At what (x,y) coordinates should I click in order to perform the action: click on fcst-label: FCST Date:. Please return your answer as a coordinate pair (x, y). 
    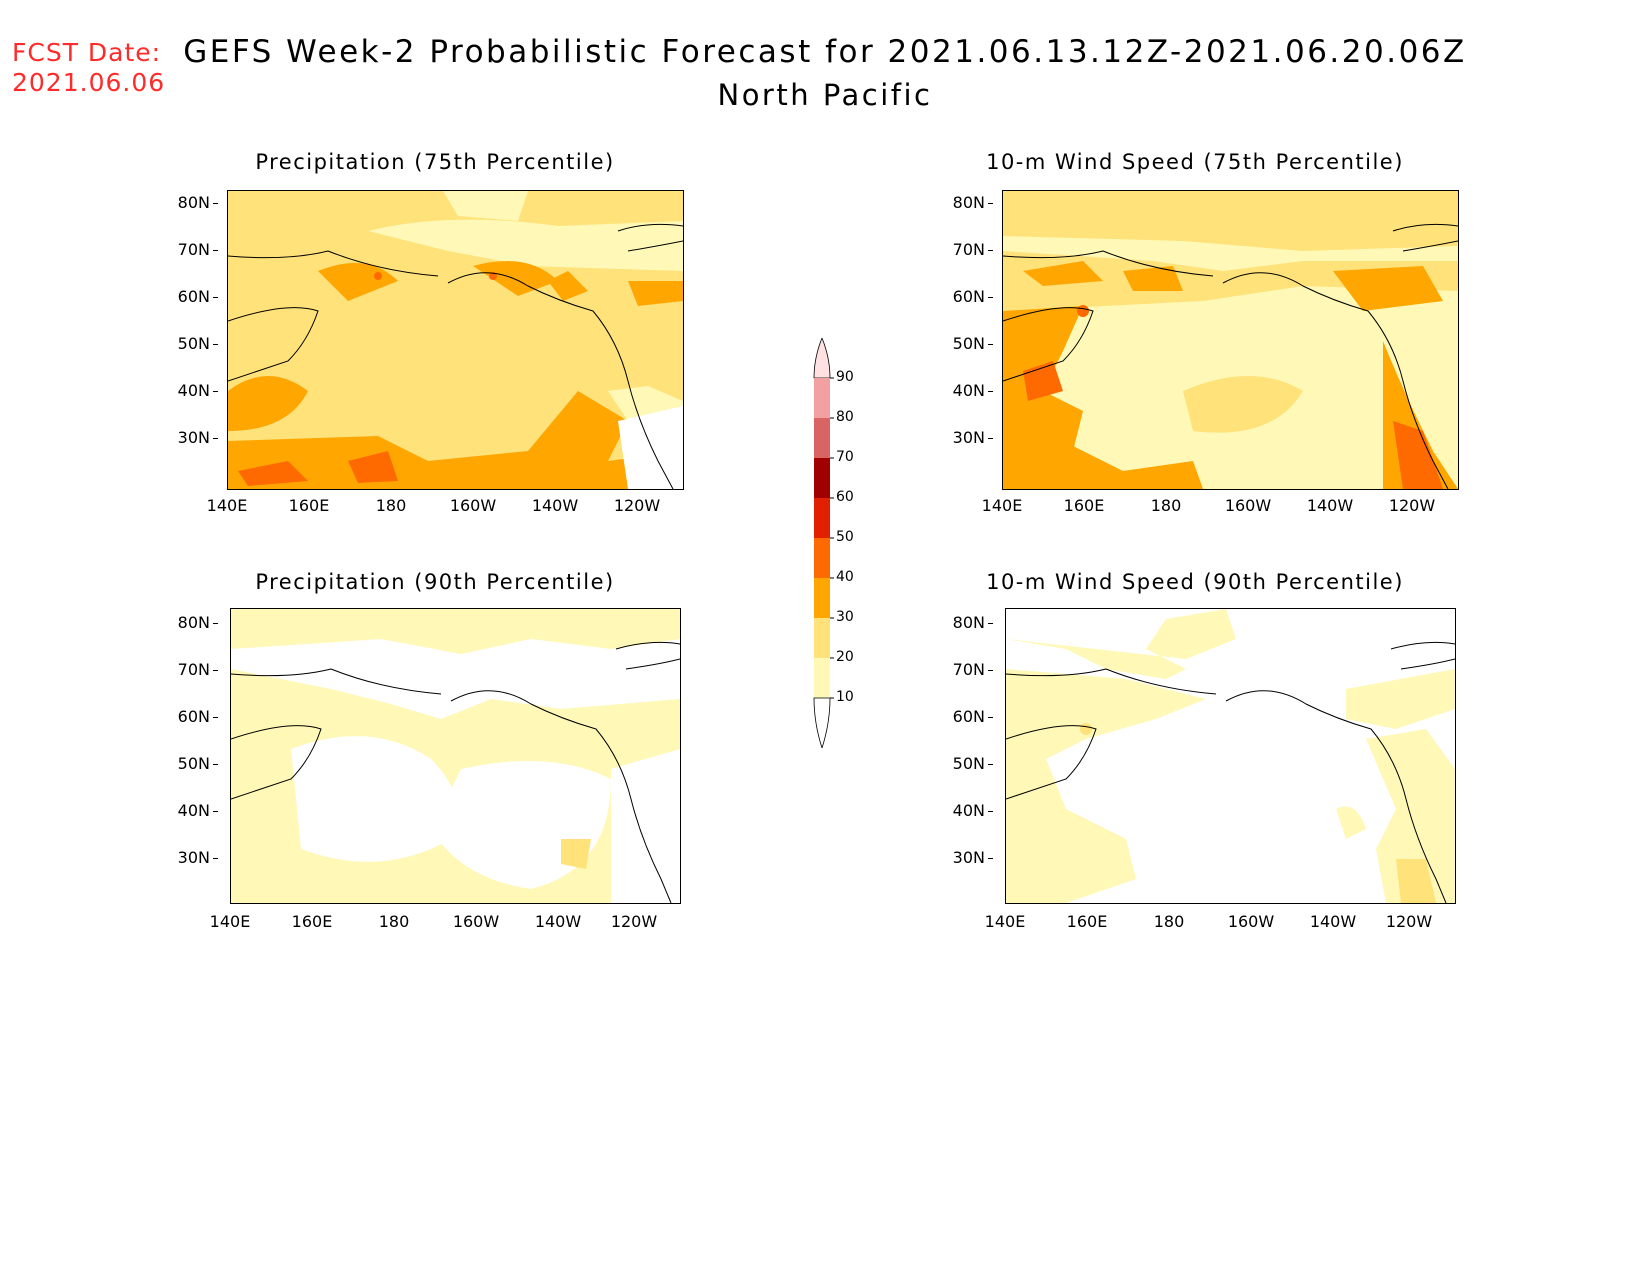
    Looking at the image, I should click on (87, 52).